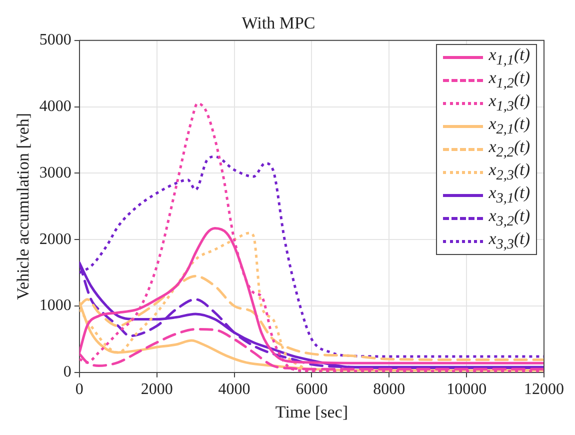  Describe the element at coordinates (55, 40) in the screenshot. I see `y-tick-label: 5000` at that location.